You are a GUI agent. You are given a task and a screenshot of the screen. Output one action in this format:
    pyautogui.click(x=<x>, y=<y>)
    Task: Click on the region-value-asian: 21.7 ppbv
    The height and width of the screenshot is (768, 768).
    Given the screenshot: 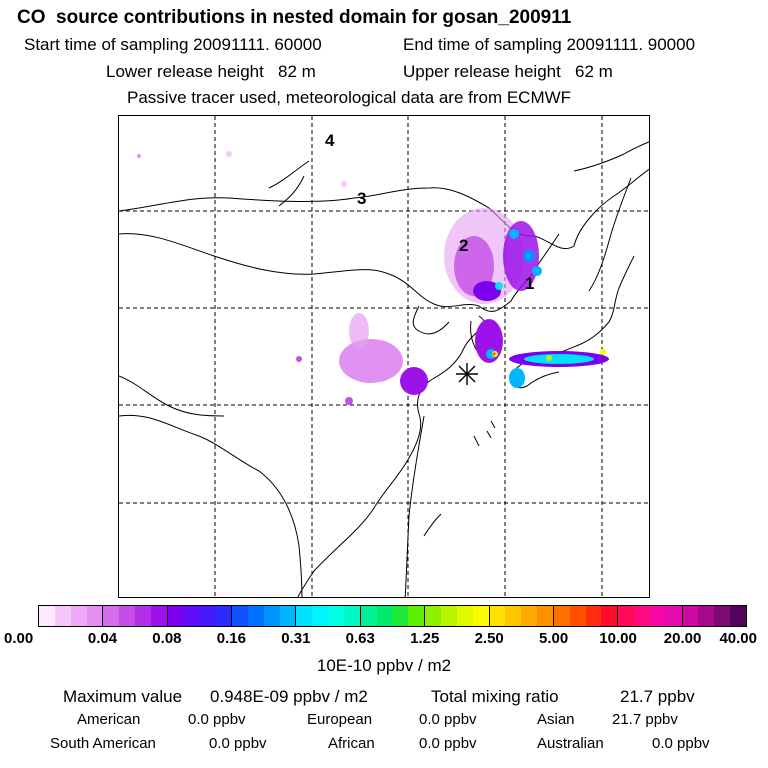 What is the action you would take?
    pyautogui.click(x=645, y=719)
    